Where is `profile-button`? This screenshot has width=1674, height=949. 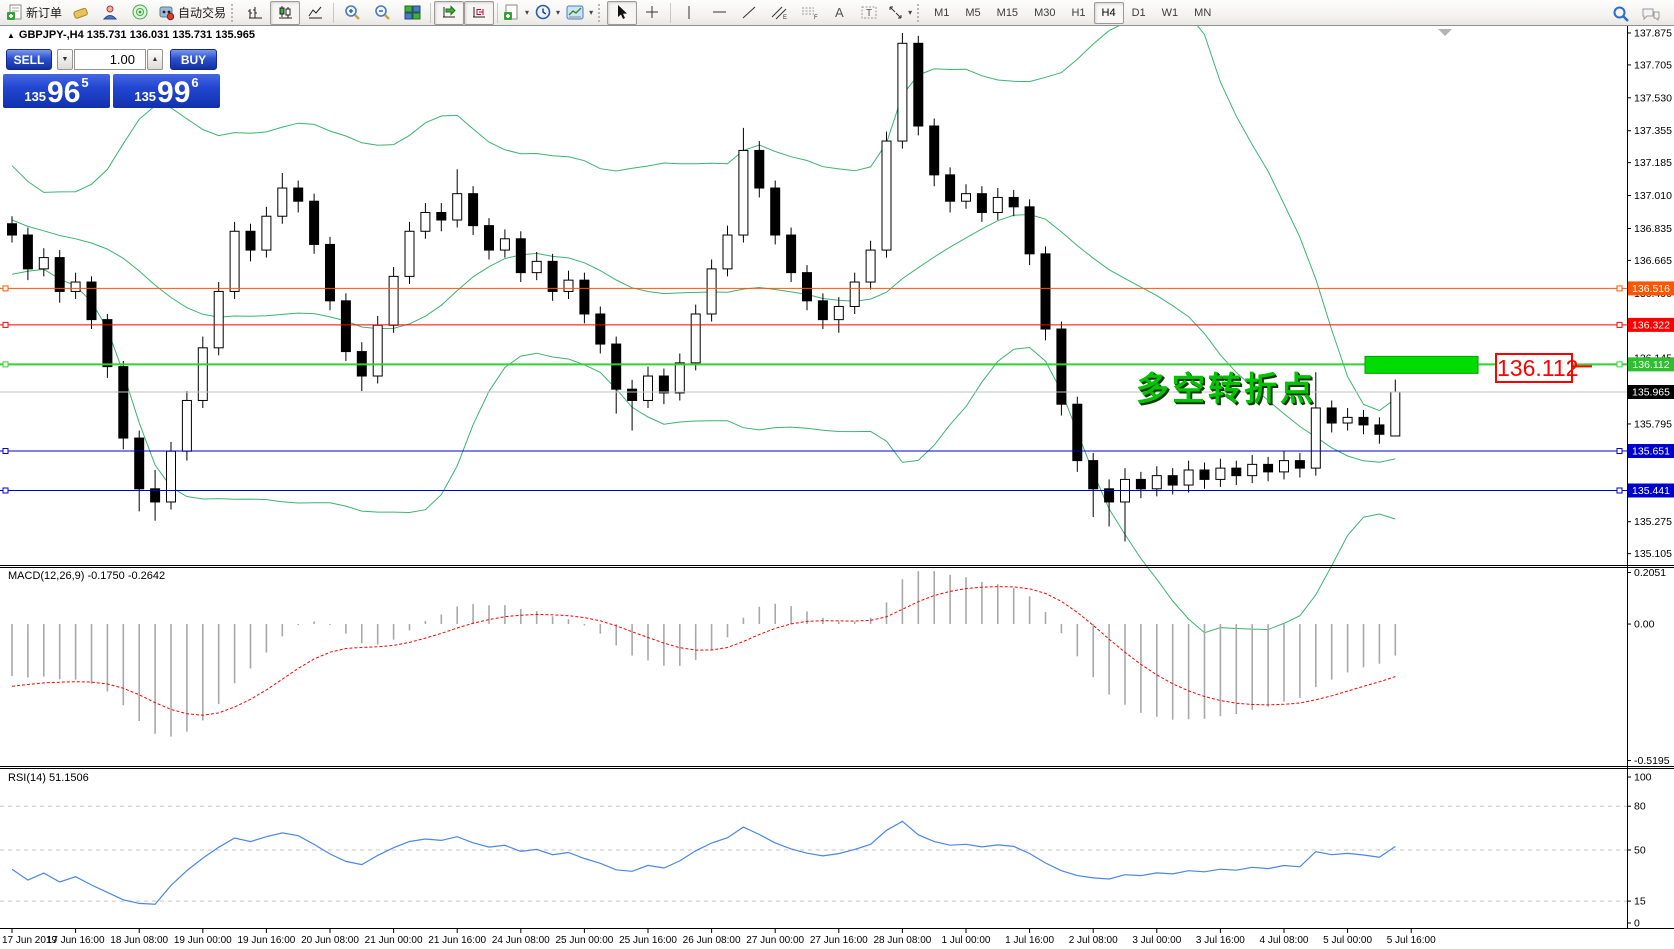 profile-button is located at coordinates (110, 13).